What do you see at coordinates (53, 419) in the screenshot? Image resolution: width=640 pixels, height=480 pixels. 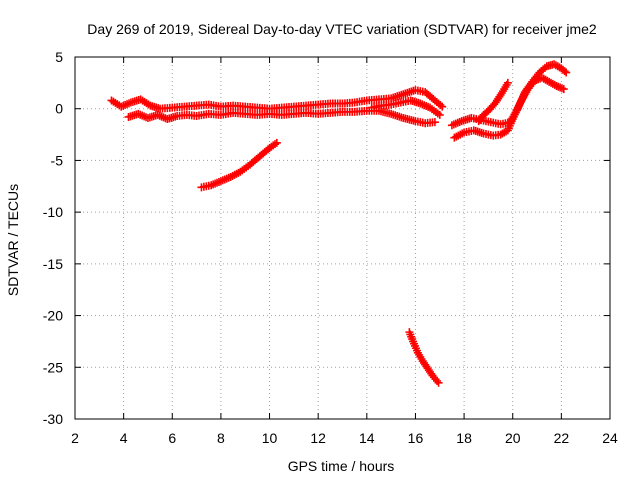 I see `y-tick-label: -30` at bounding box center [53, 419].